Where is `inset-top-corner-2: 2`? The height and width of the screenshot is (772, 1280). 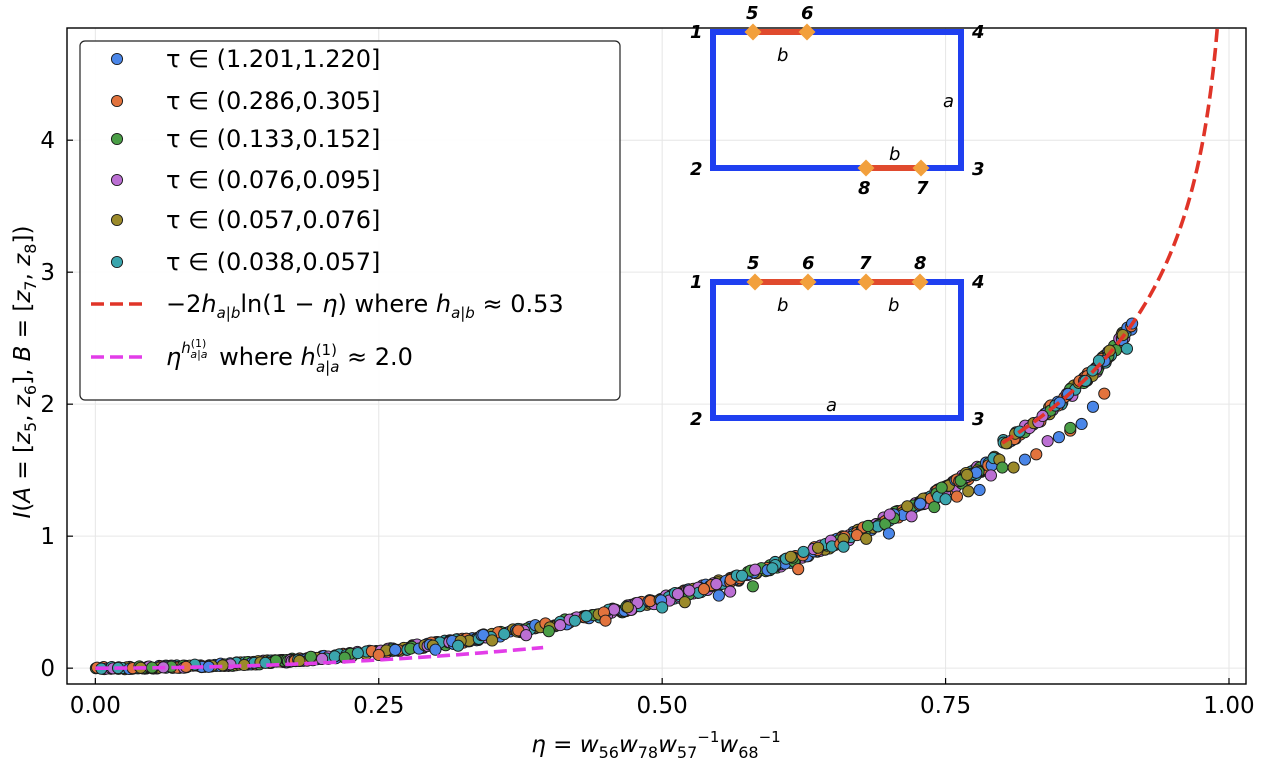
inset-top-corner-2: 2 is located at coordinates (696, 169).